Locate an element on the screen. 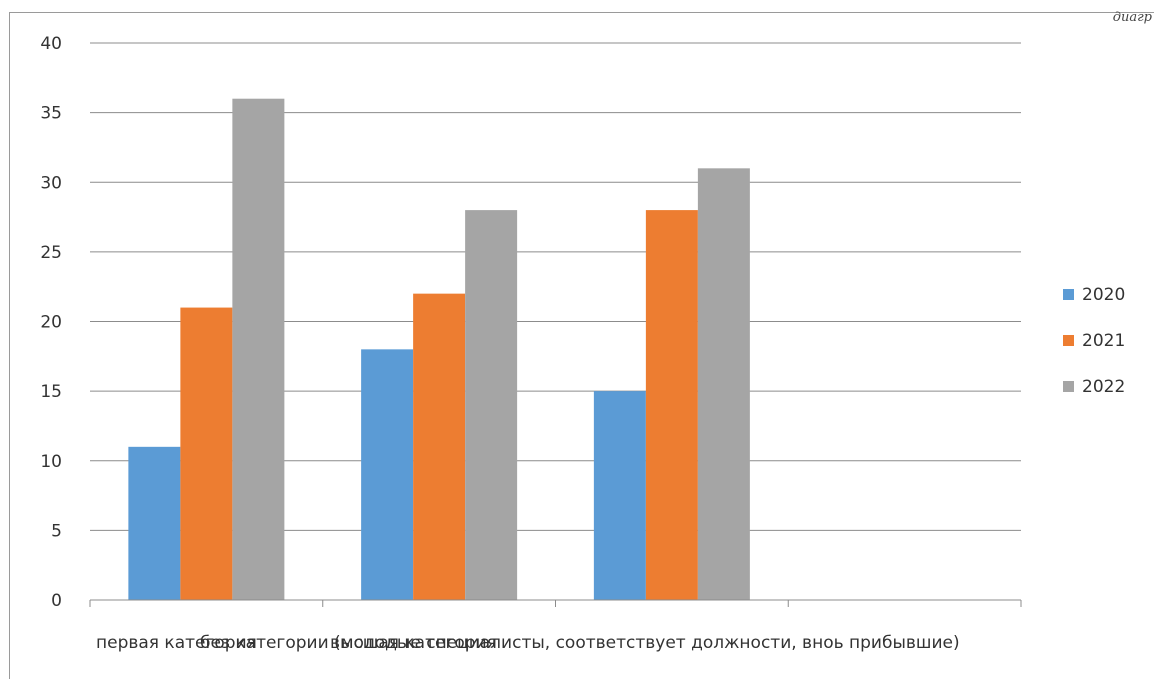 This screenshot has height=679, width=1154. y-tick-label: 20 is located at coordinates (51, 323).